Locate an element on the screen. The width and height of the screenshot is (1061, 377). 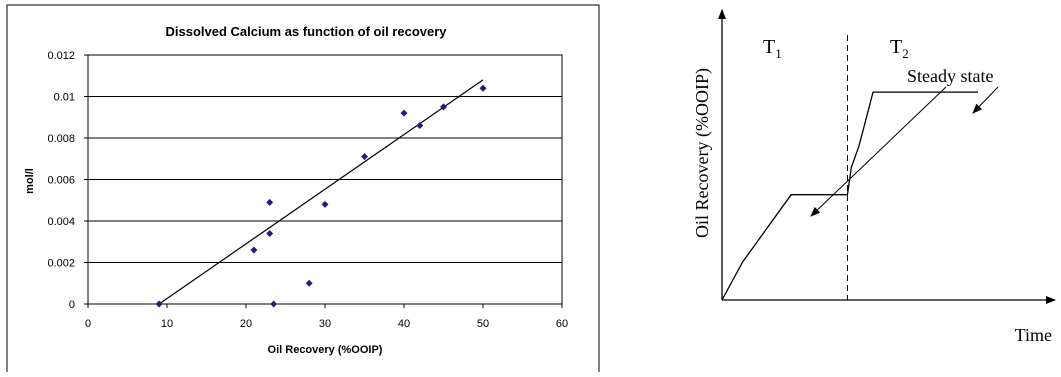
x-tick-label: 40 is located at coordinates (404, 324).